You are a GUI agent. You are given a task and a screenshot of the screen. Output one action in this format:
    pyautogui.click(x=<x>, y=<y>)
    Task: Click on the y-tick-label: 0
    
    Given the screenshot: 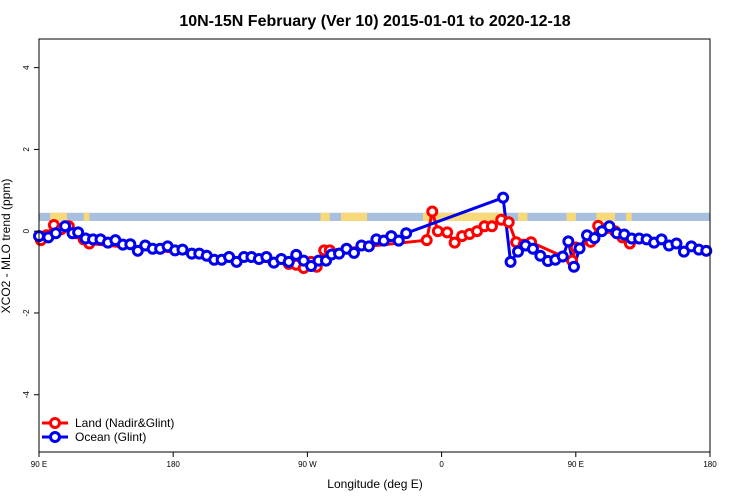 What is the action you would take?
    pyautogui.click(x=26, y=230)
    